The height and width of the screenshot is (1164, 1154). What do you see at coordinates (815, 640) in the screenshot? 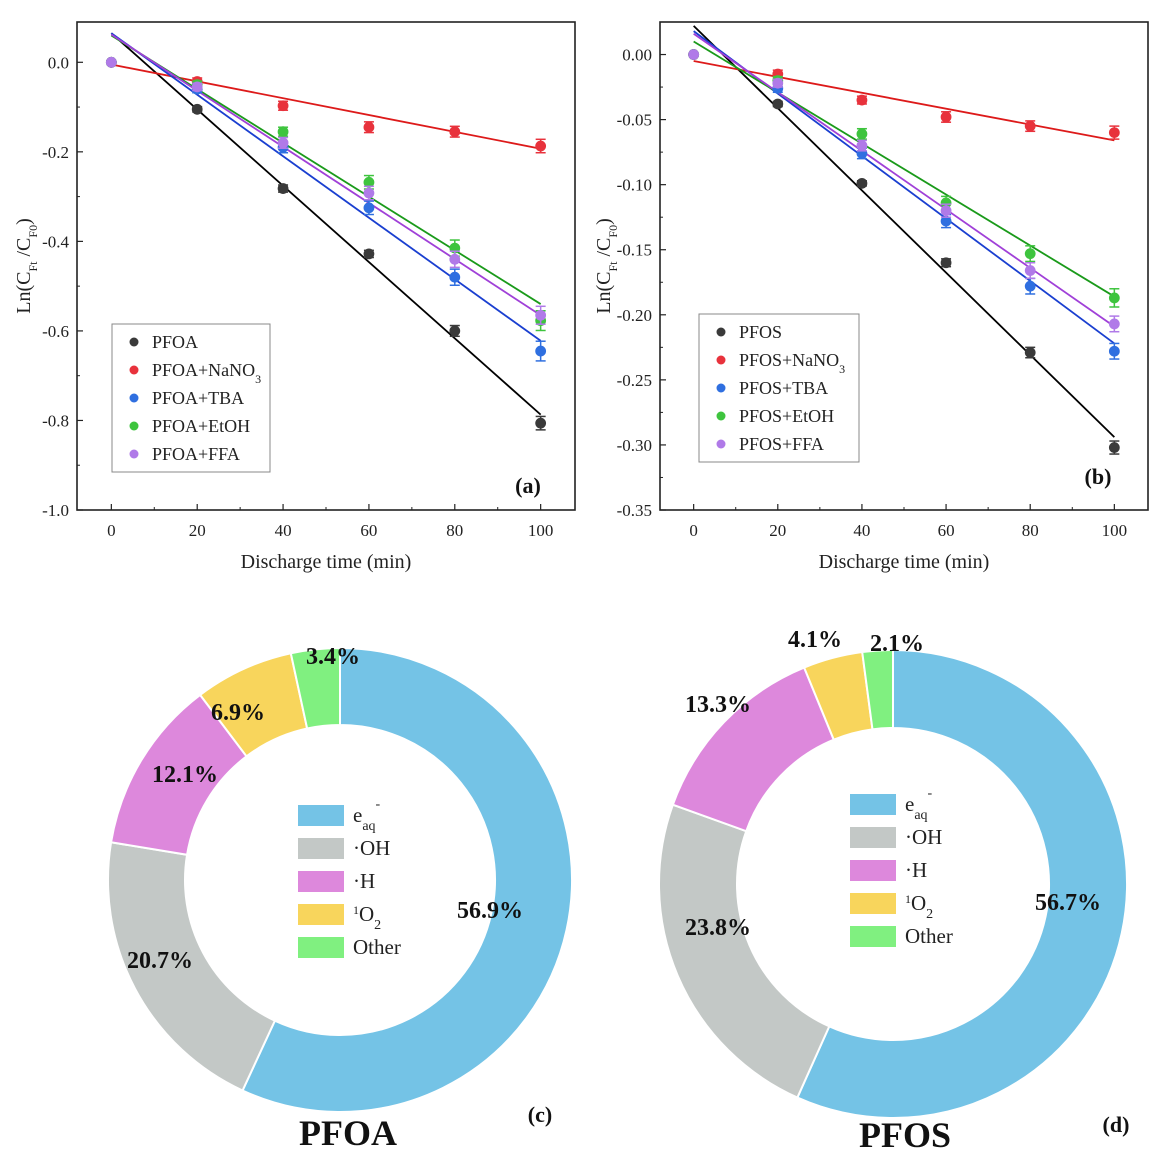
I see `slice-label: 4.1%` at bounding box center [815, 640].